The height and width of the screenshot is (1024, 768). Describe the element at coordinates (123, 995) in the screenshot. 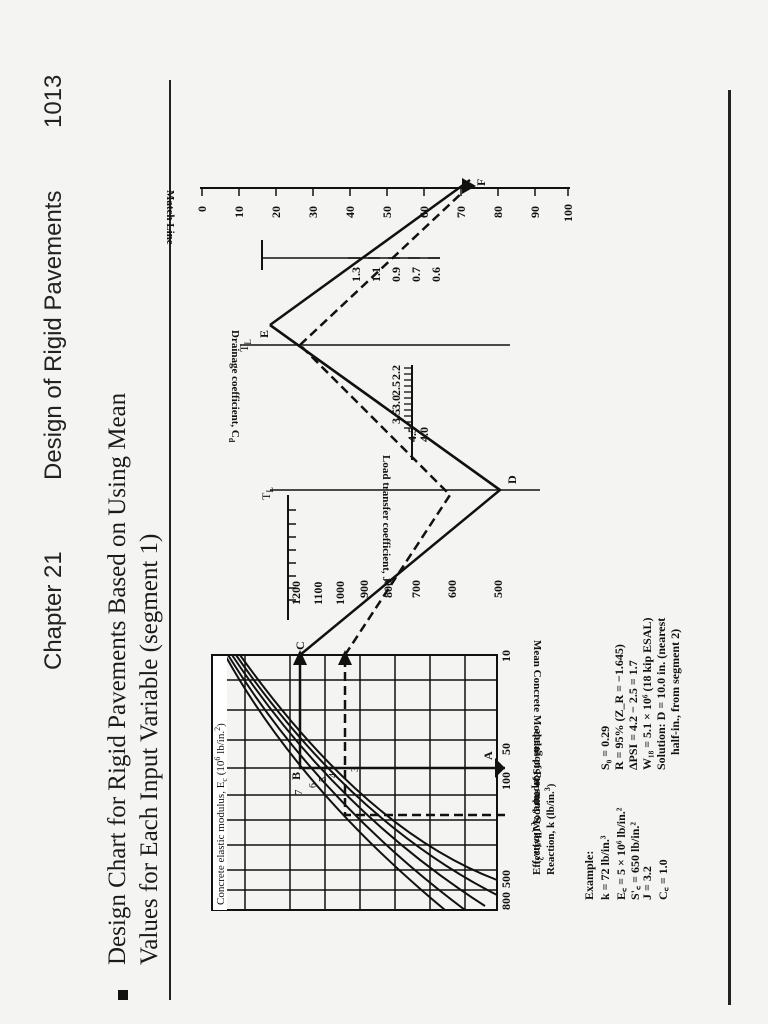

I see `title-bullet` at that location.